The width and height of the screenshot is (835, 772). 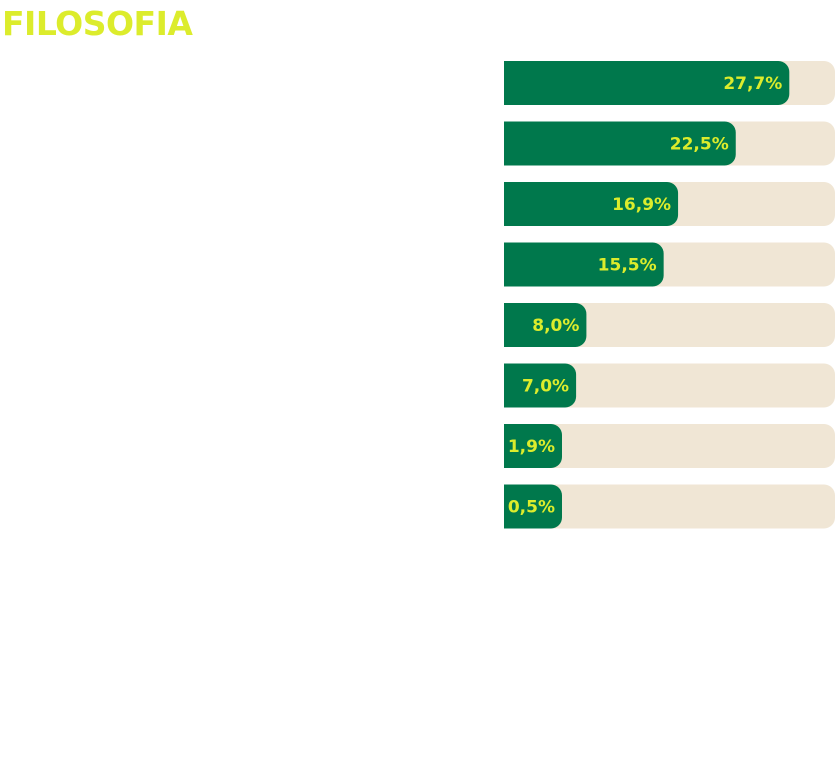 I want to click on bar-value-label: 8,0%, so click(x=555, y=326).